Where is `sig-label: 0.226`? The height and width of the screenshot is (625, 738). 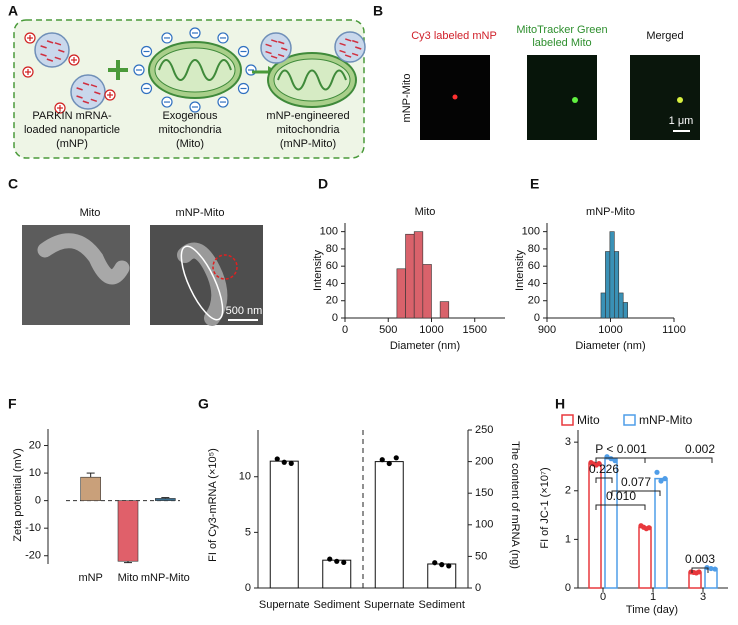 sig-label: 0.226 is located at coordinates (604, 469).